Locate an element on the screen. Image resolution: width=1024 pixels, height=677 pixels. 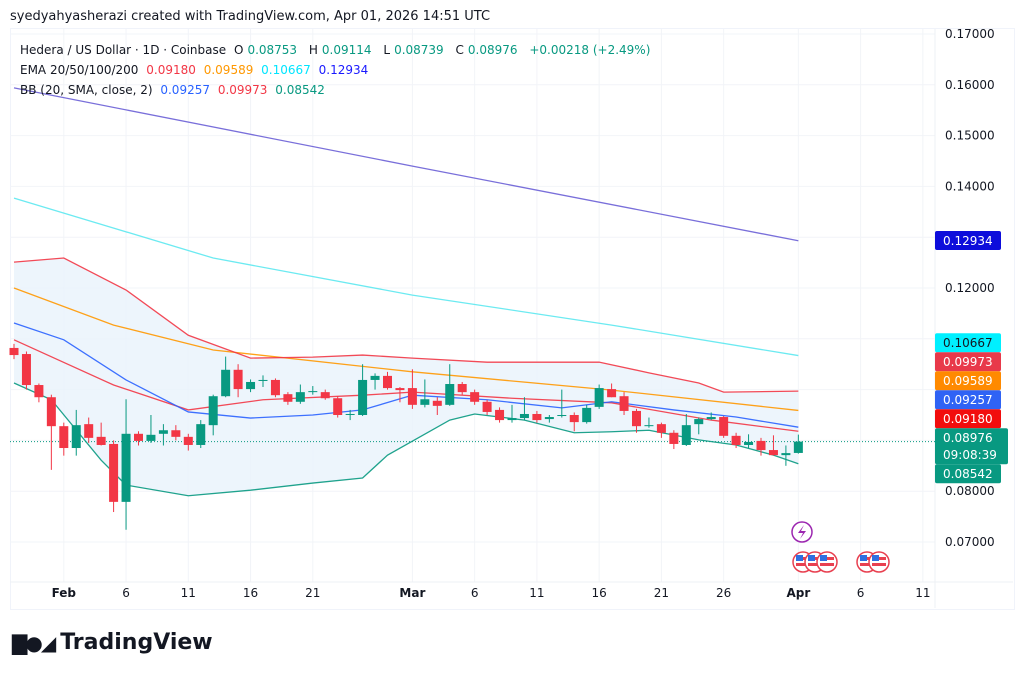
ema50-value: 0.09589 is located at coordinates (228, 70).